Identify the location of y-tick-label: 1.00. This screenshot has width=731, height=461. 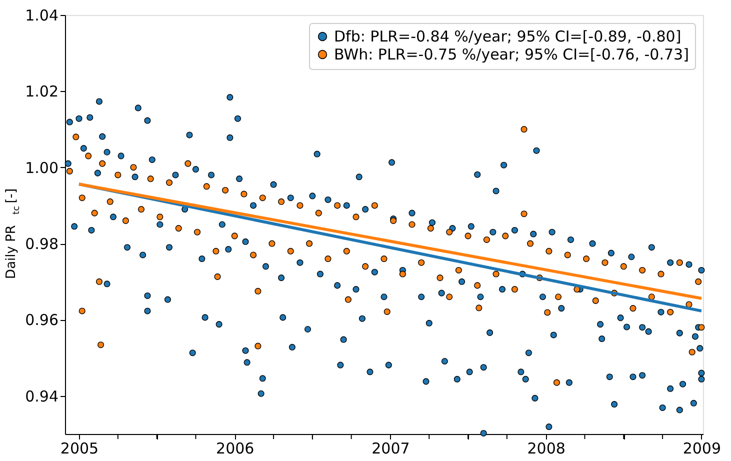
(41, 167).